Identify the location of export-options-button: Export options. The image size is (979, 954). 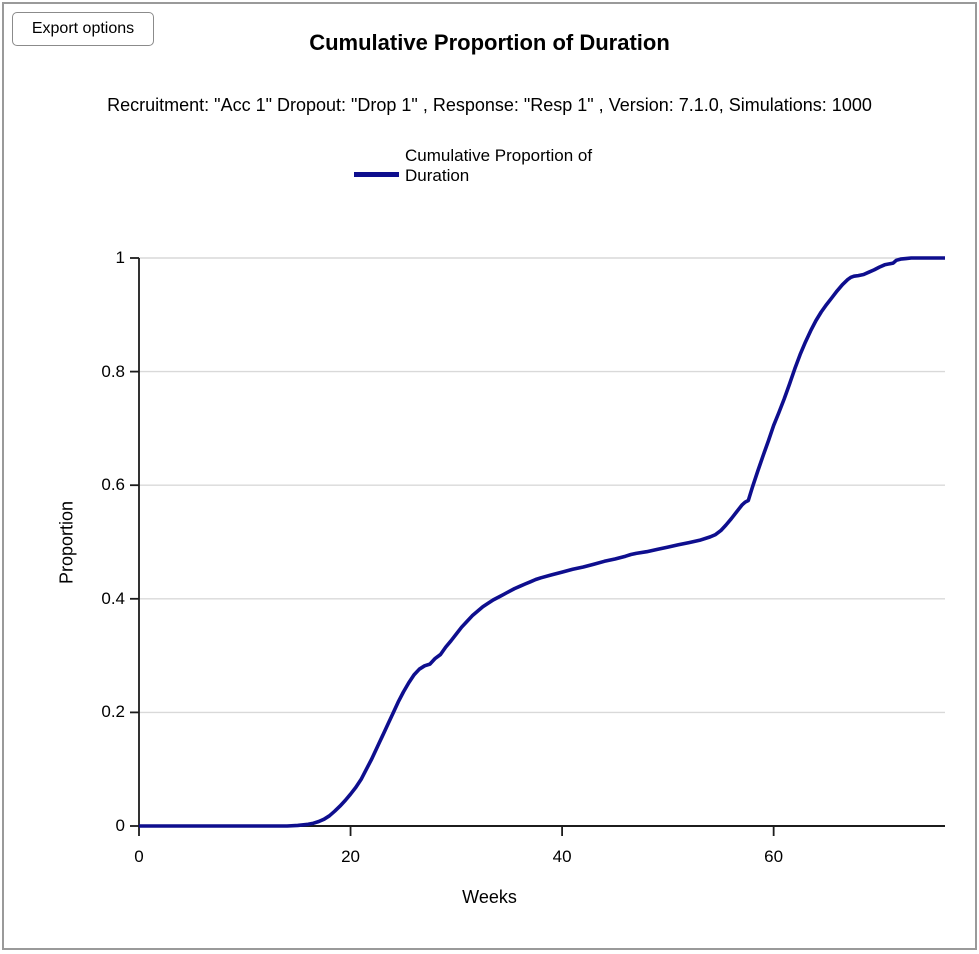
(83, 29).